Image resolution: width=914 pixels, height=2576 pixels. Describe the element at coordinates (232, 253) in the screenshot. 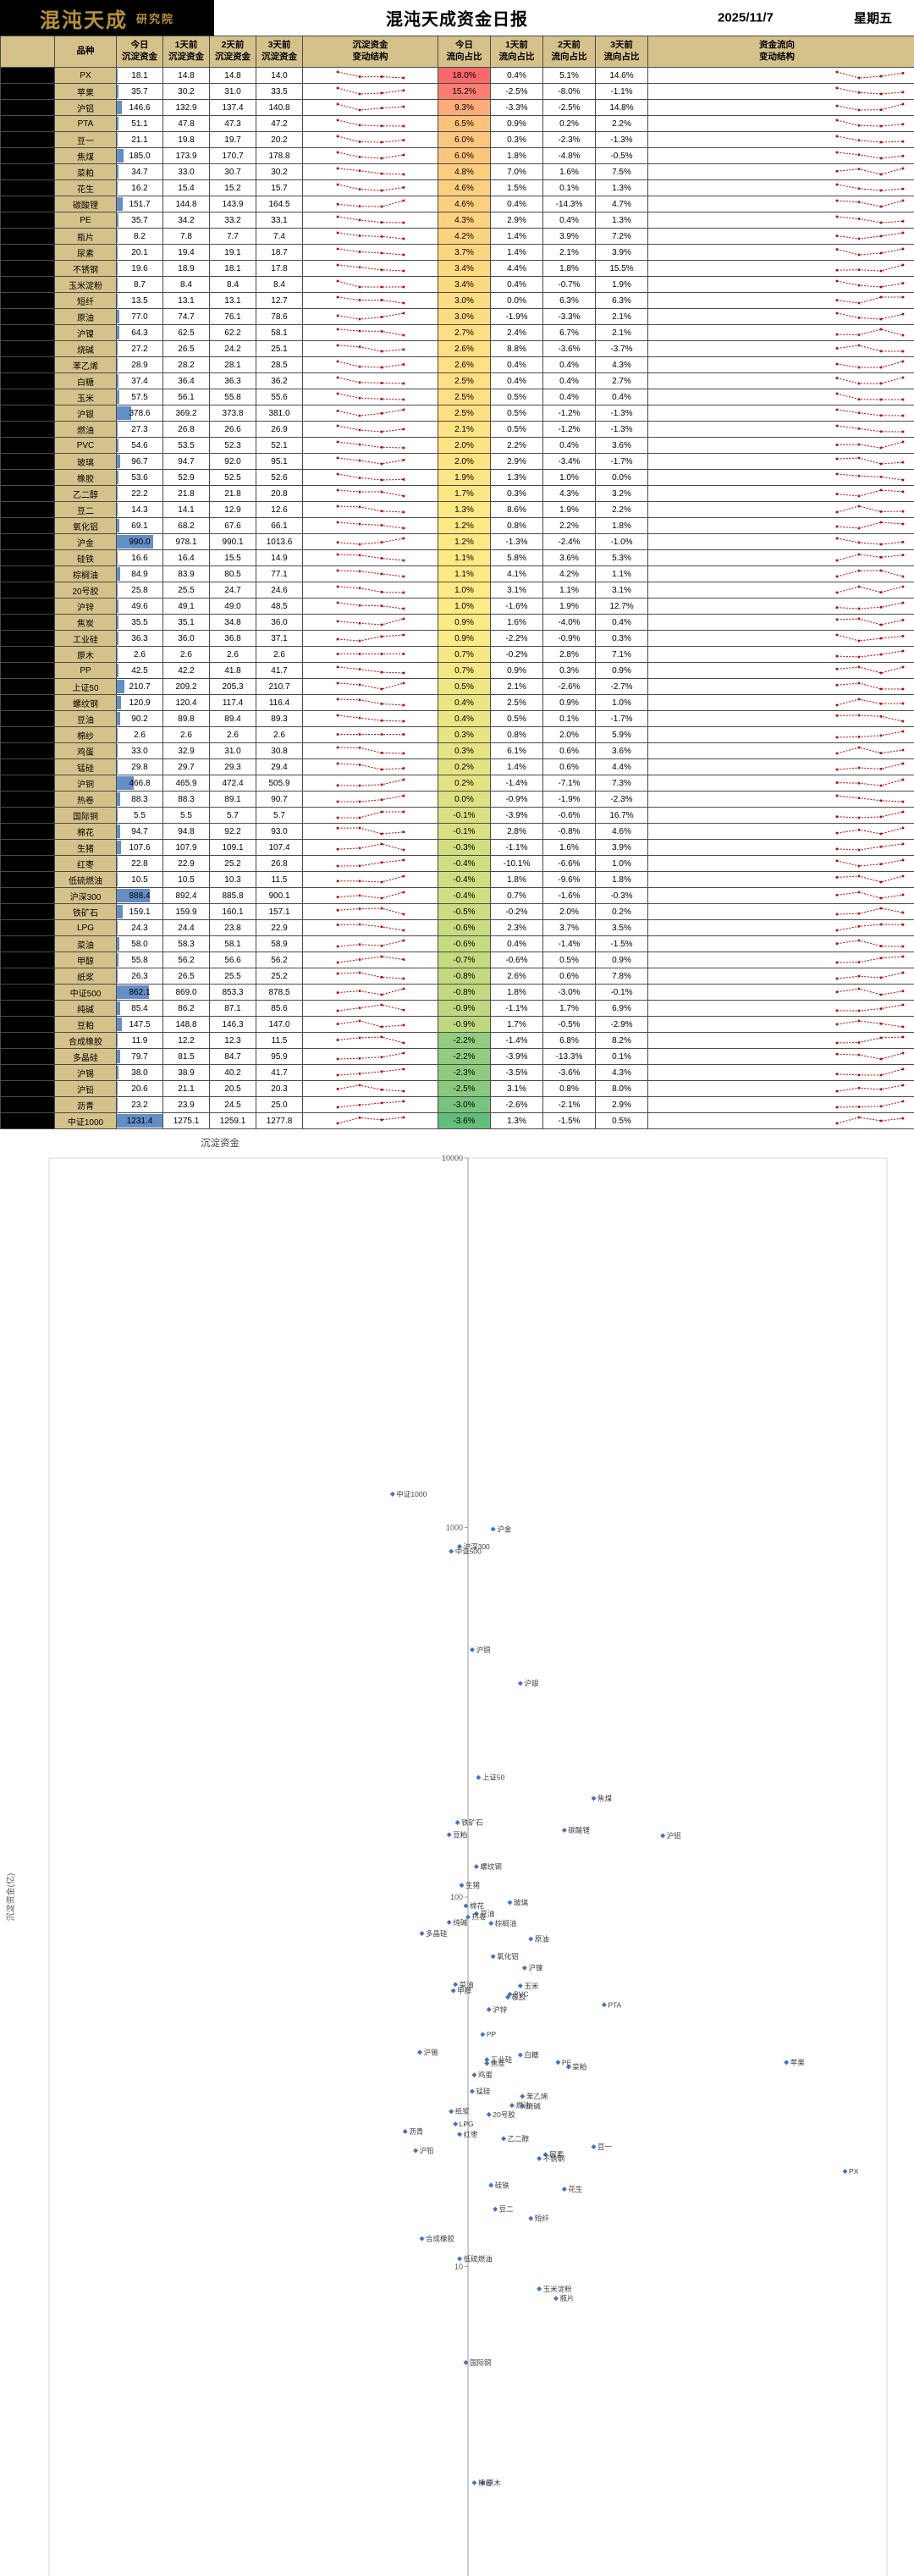

I see `fund-cell: 19.1` at that location.